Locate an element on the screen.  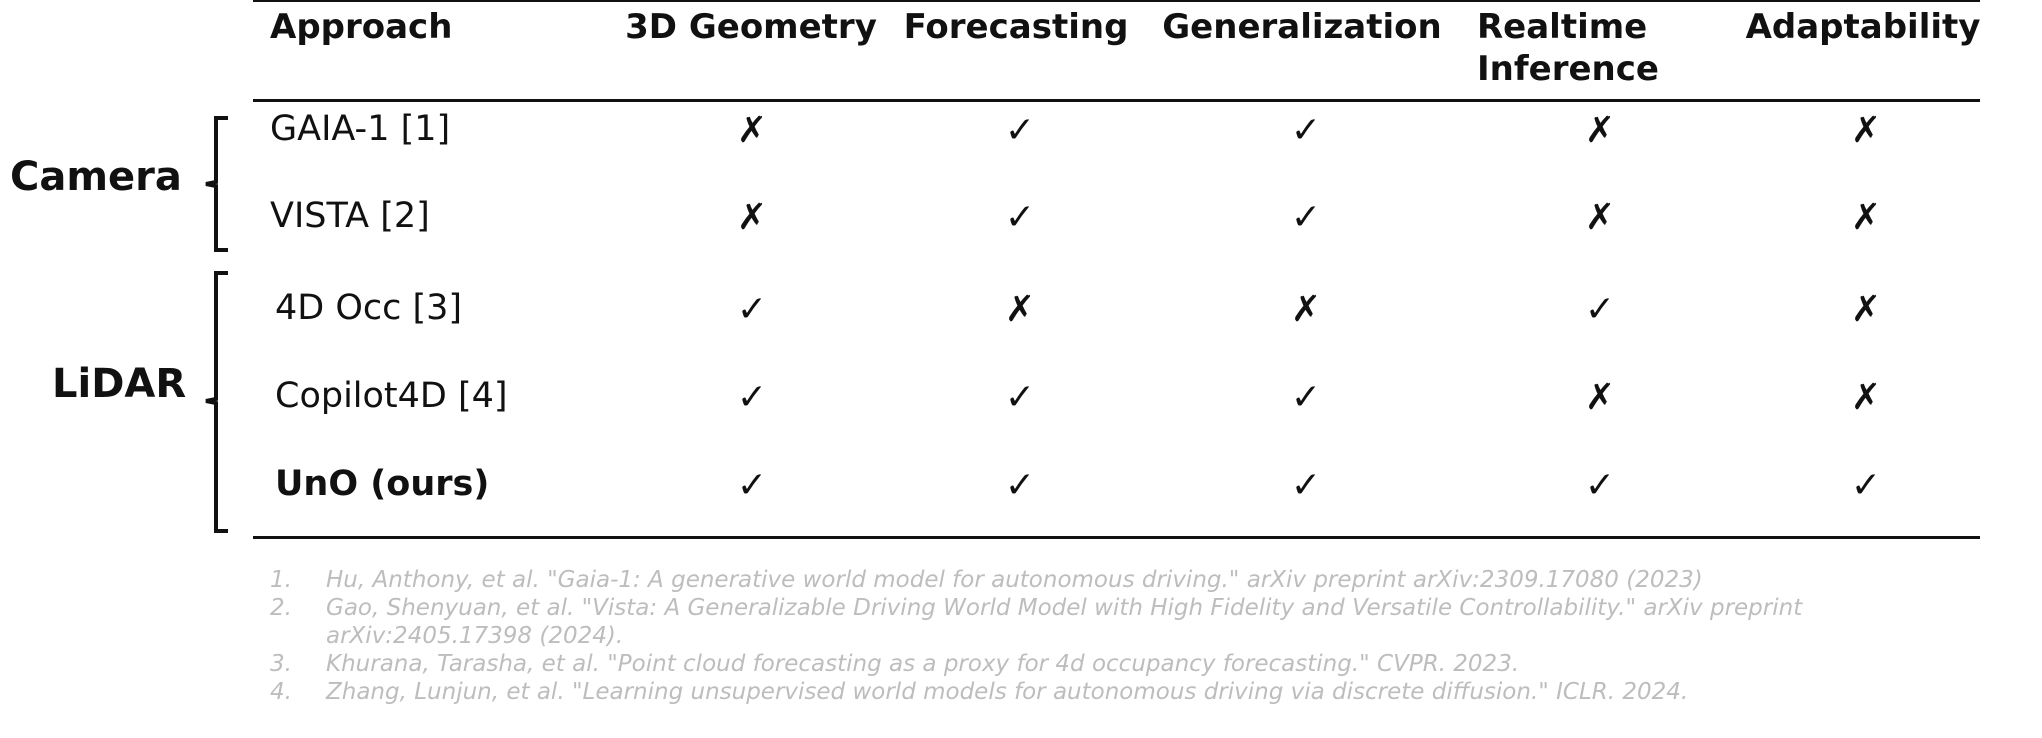
cell-gaia-1-geometry: ✗ is located at coordinates (752, 130).